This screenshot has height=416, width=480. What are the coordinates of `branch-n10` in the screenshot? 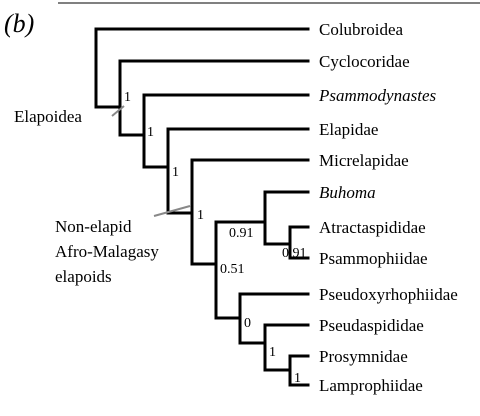 It's located at (299, 370).